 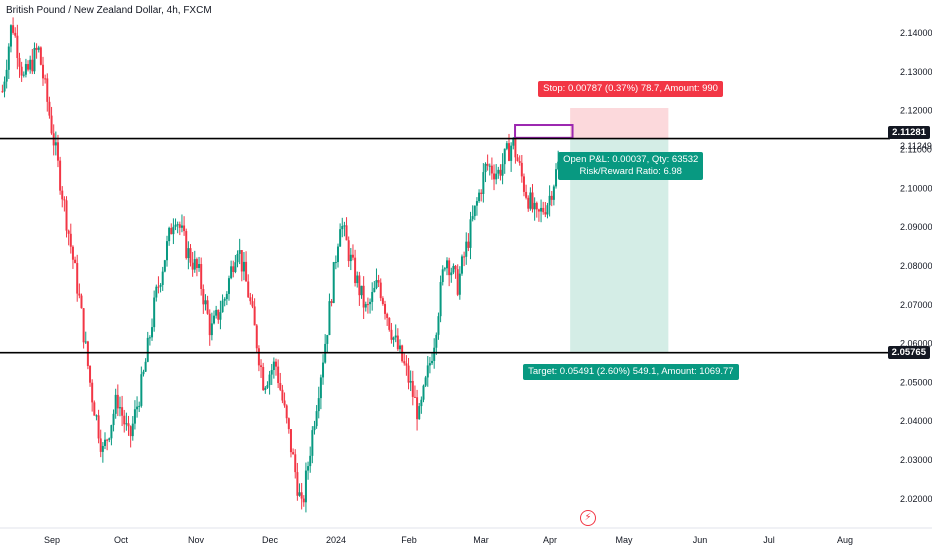 I want to click on y-tick-label: 2.09000, so click(x=916, y=227).